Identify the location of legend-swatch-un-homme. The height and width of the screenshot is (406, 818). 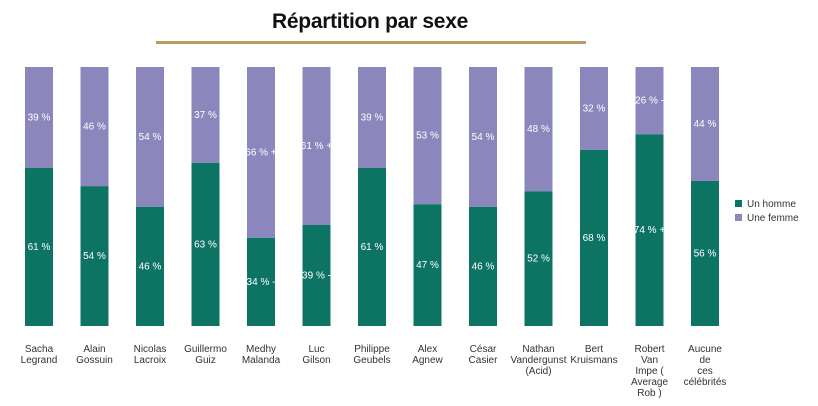
(738, 203).